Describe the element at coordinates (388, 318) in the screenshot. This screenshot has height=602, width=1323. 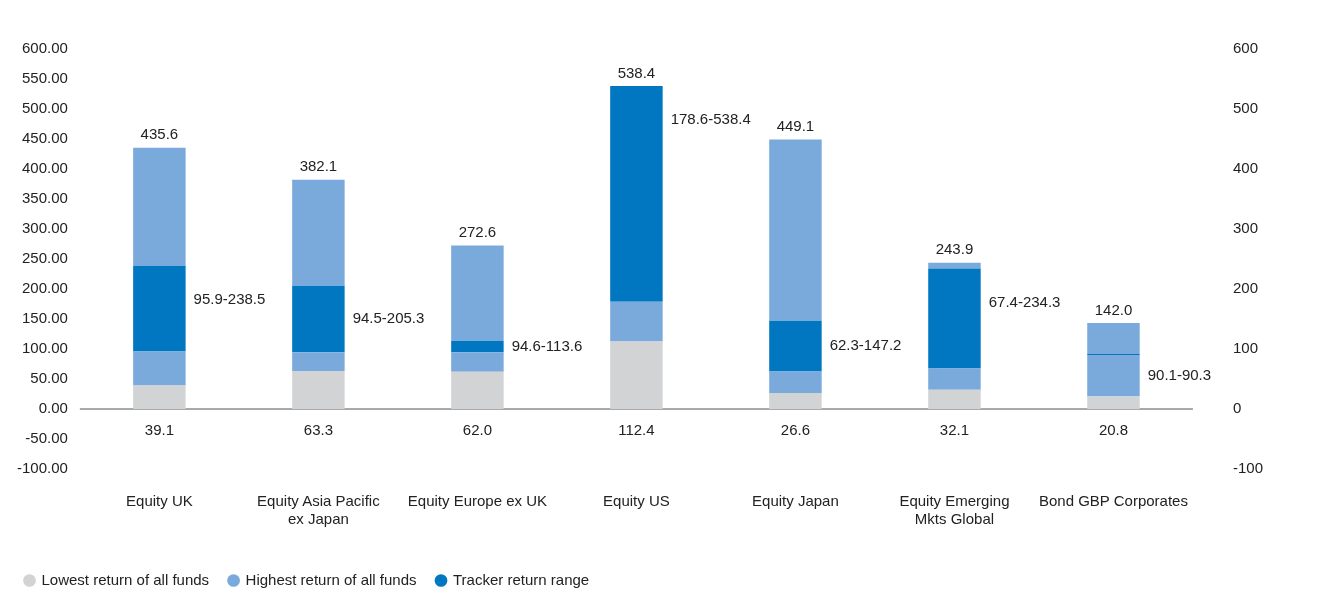
I see `annotation: 94.5-205.3` at that location.